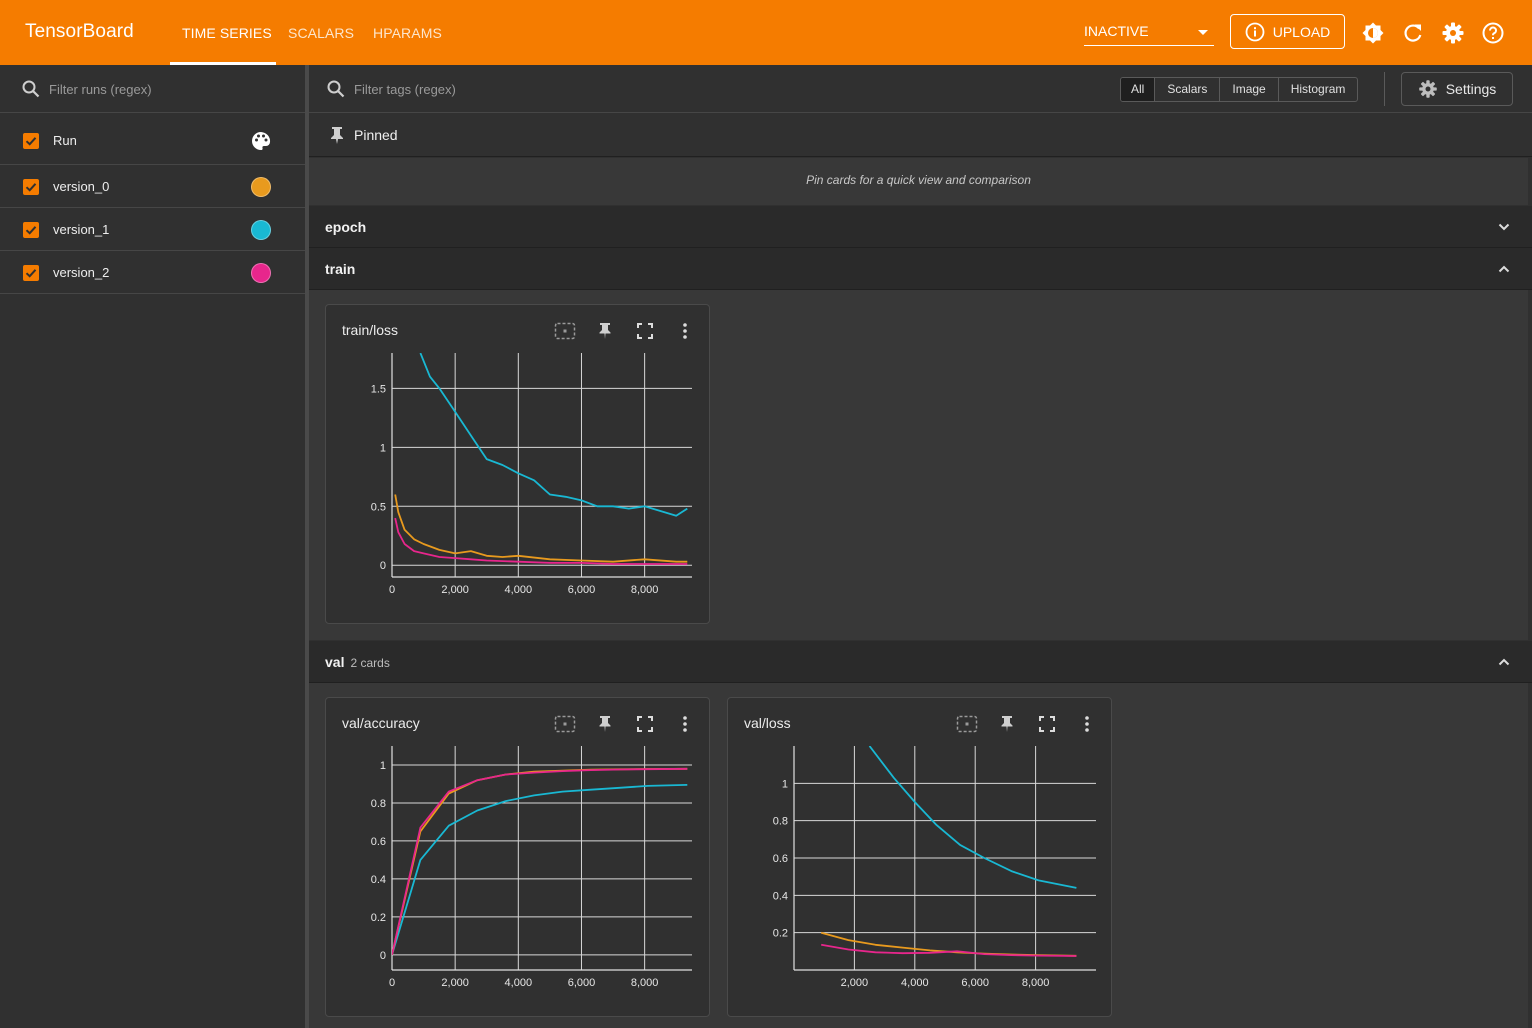  I want to click on settings-button: Settings, so click(1457, 89).